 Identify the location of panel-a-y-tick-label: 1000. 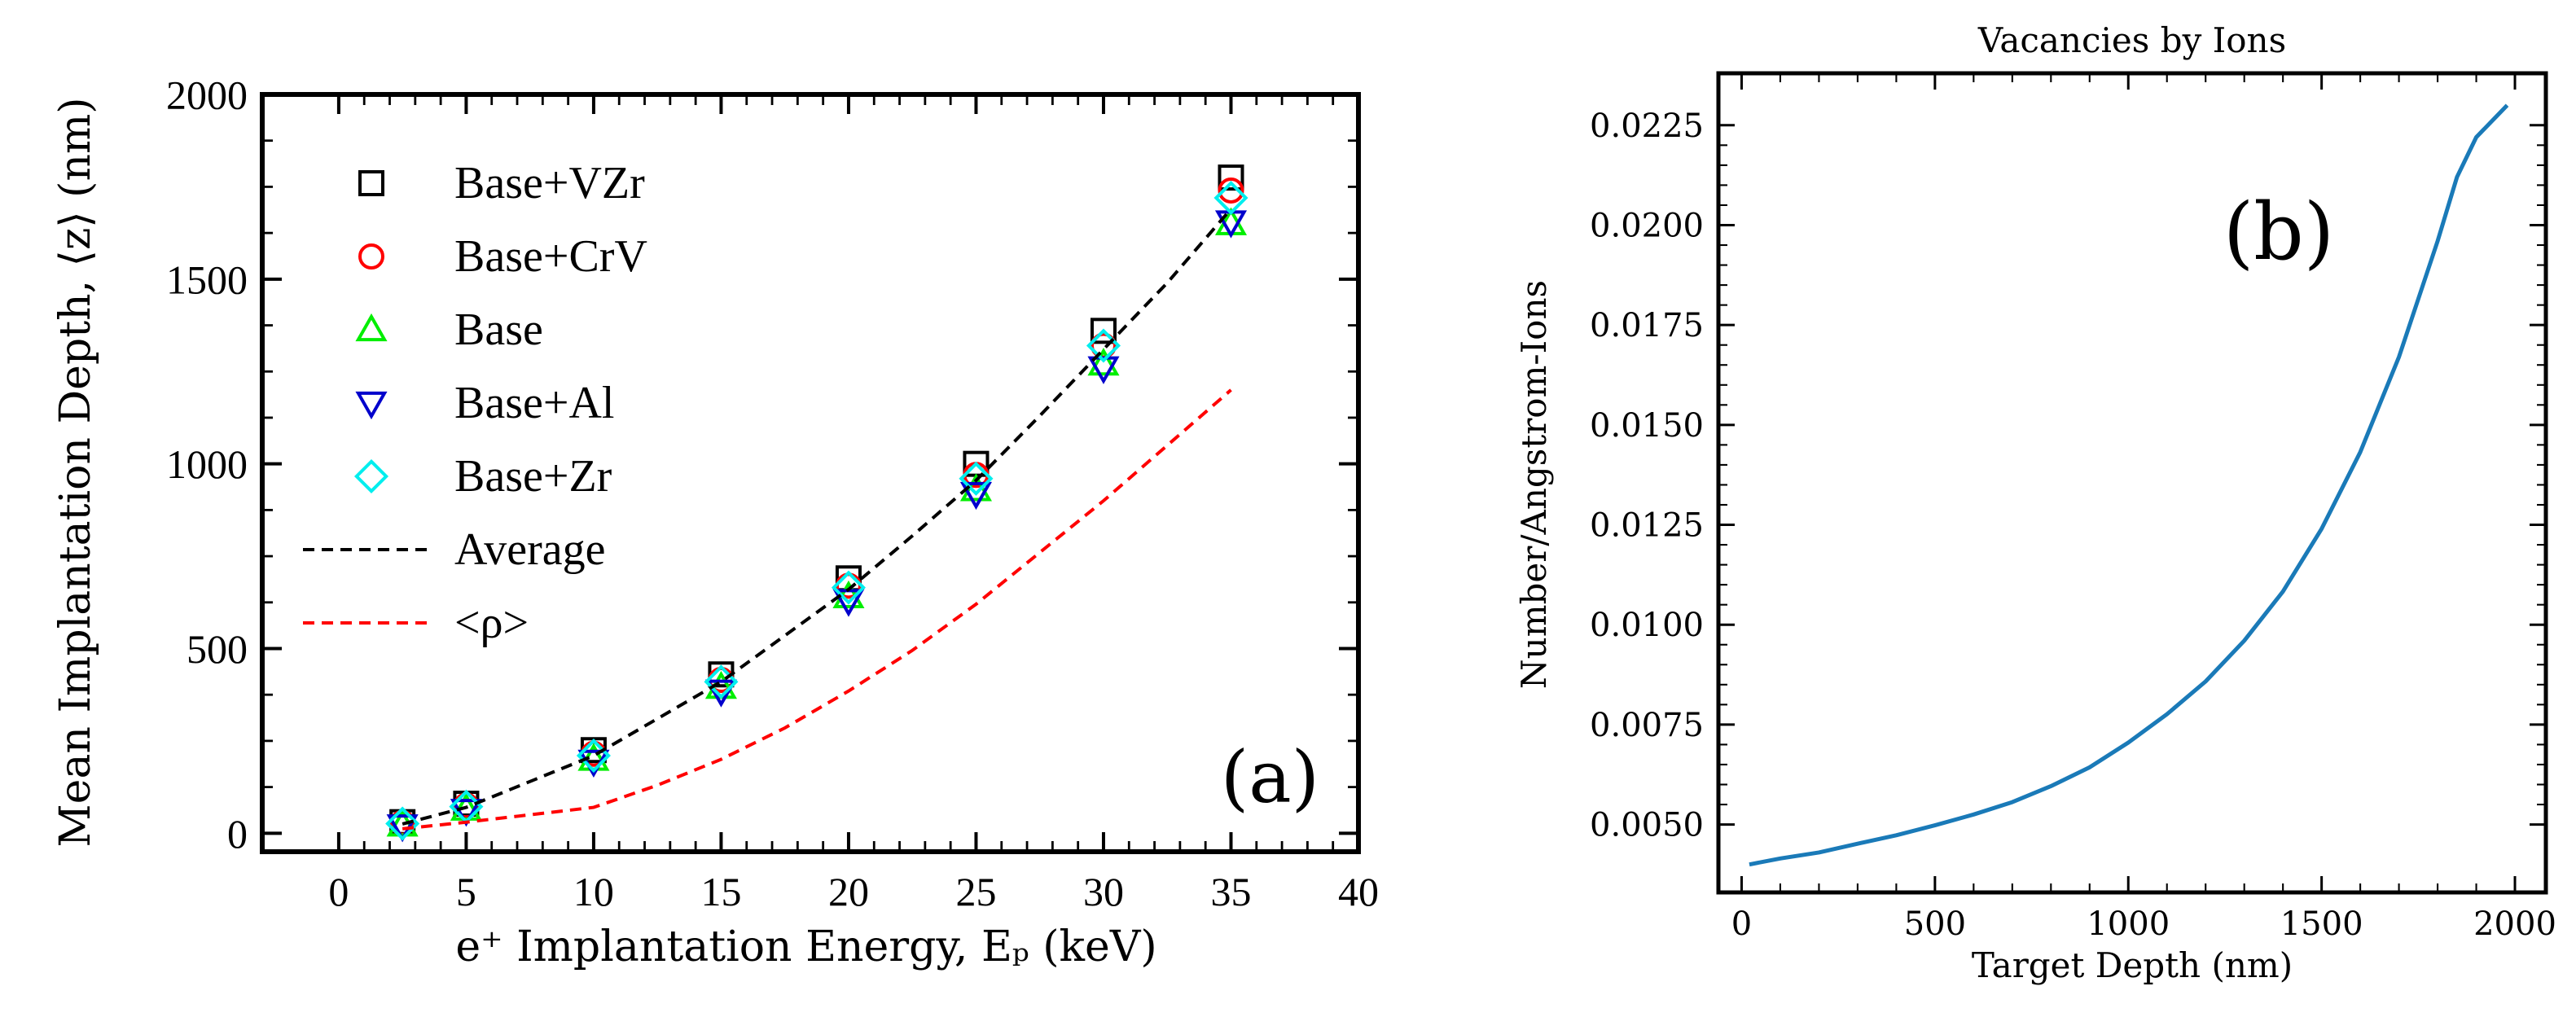
(207, 464).